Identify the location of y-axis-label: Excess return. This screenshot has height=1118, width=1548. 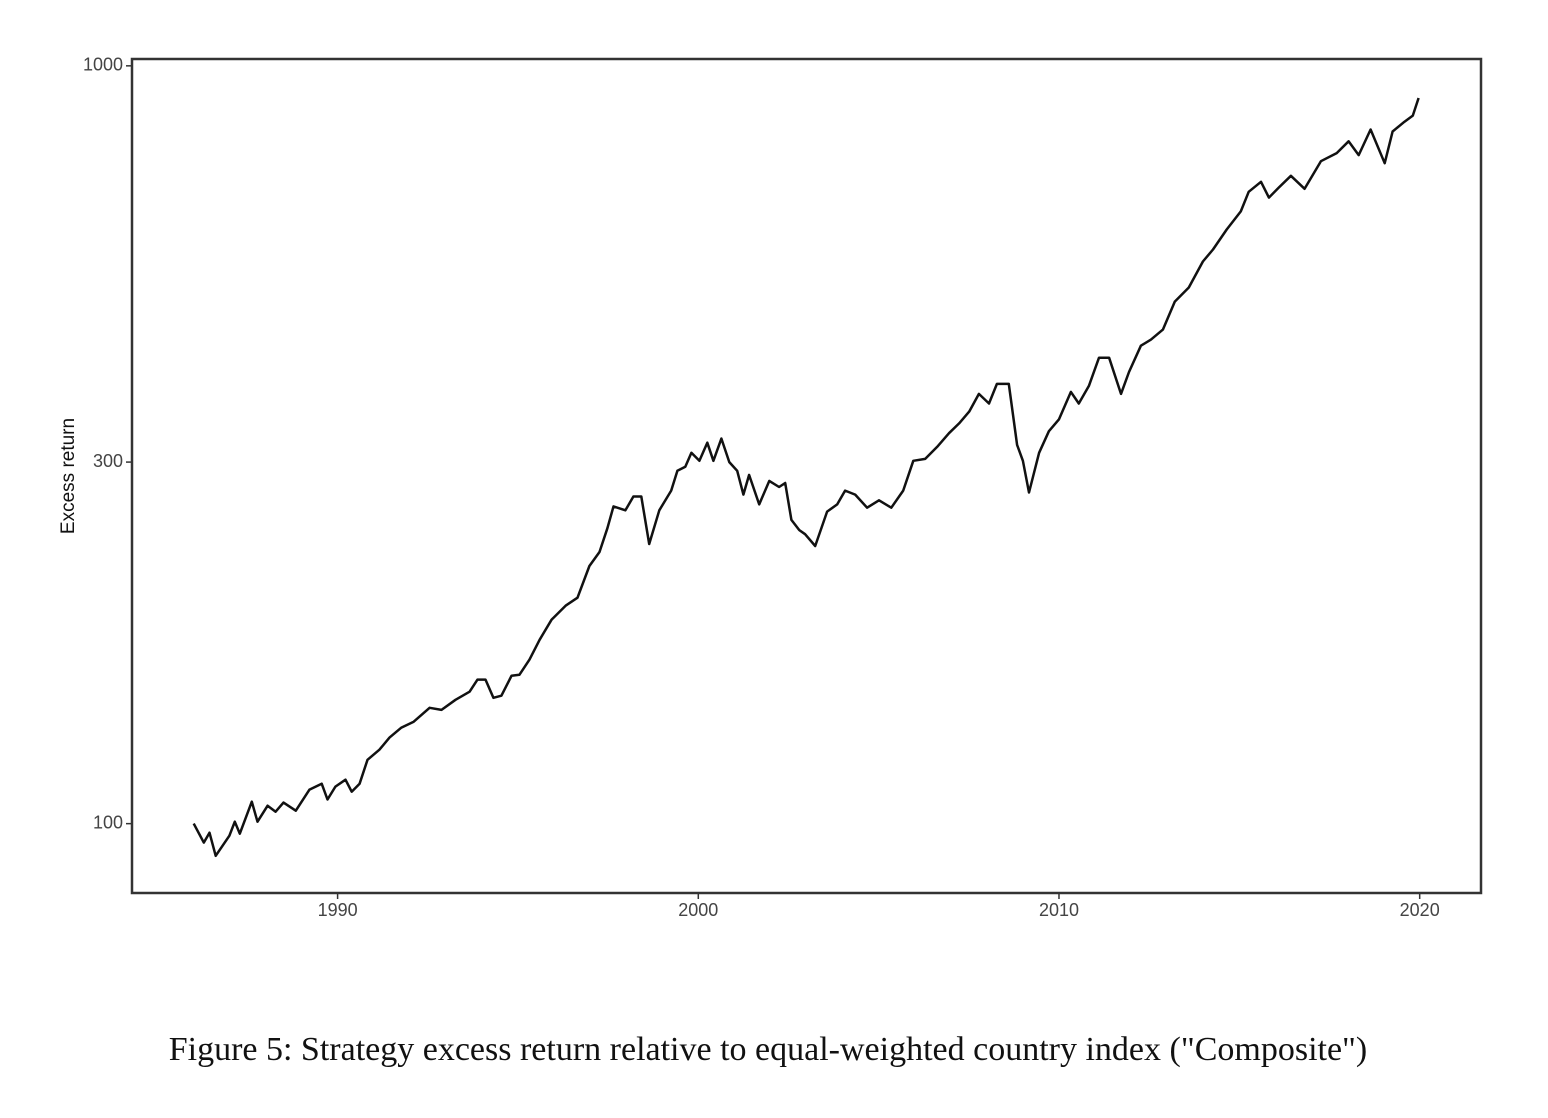
(68, 476).